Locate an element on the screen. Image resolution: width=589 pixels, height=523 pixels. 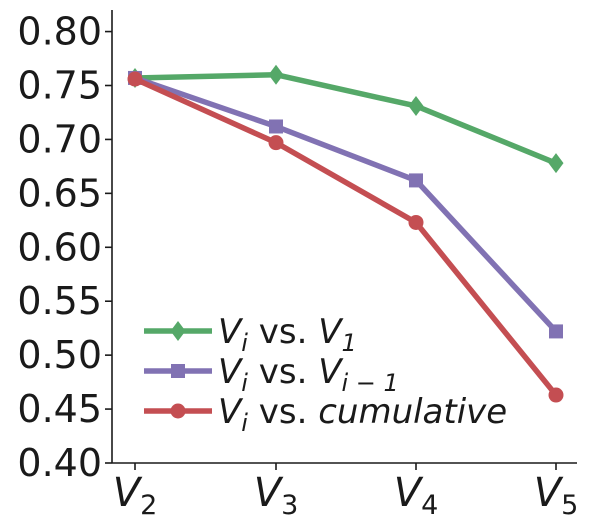
y-tick-label: 0.65 is located at coordinates (59, 193).